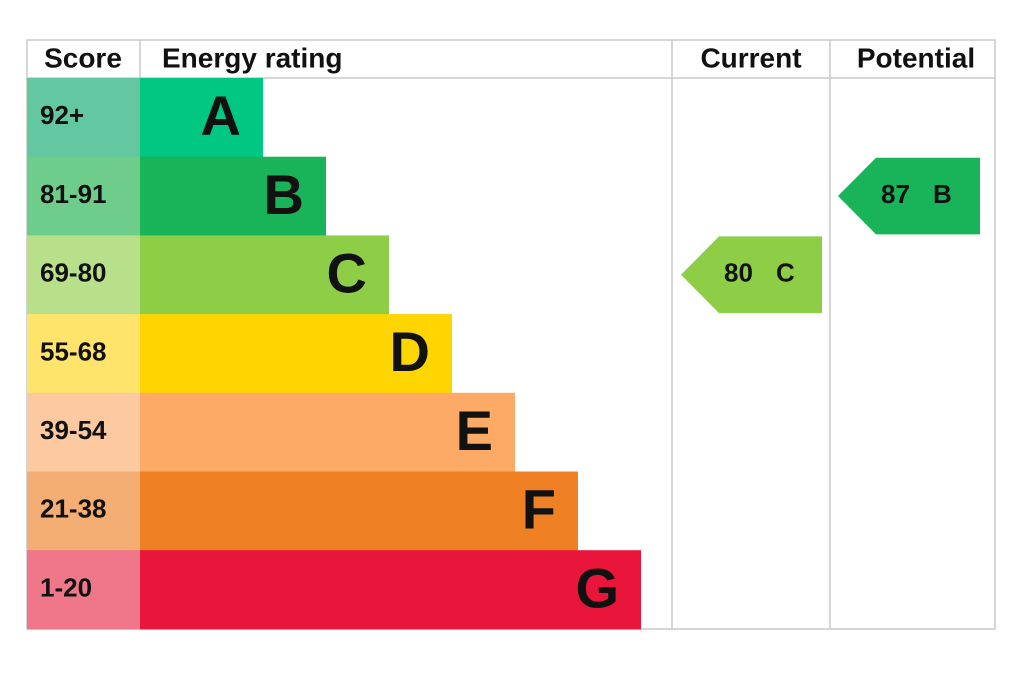  What do you see at coordinates (73, 509) in the screenshot?
I see `score-label: 21-38` at bounding box center [73, 509].